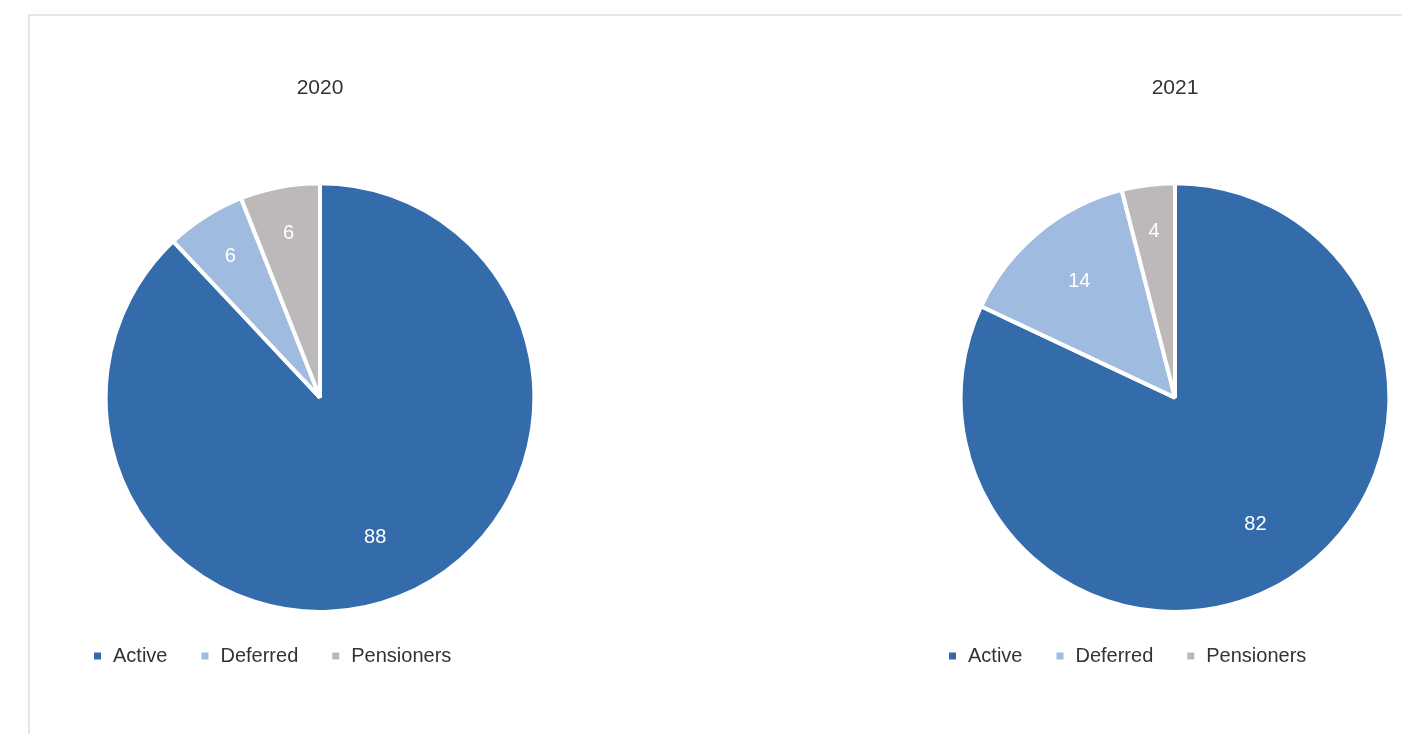 The width and height of the screenshot is (1402, 734). I want to click on data-label: 14, so click(1079, 280).